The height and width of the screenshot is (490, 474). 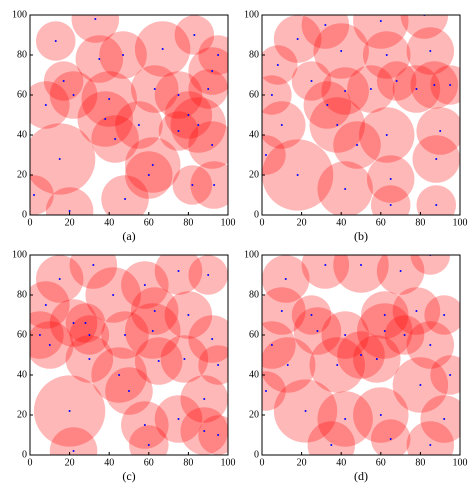 What do you see at coordinates (361, 236) in the screenshot?
I see `panel-label: (b)` at bounding box center [361, 236].